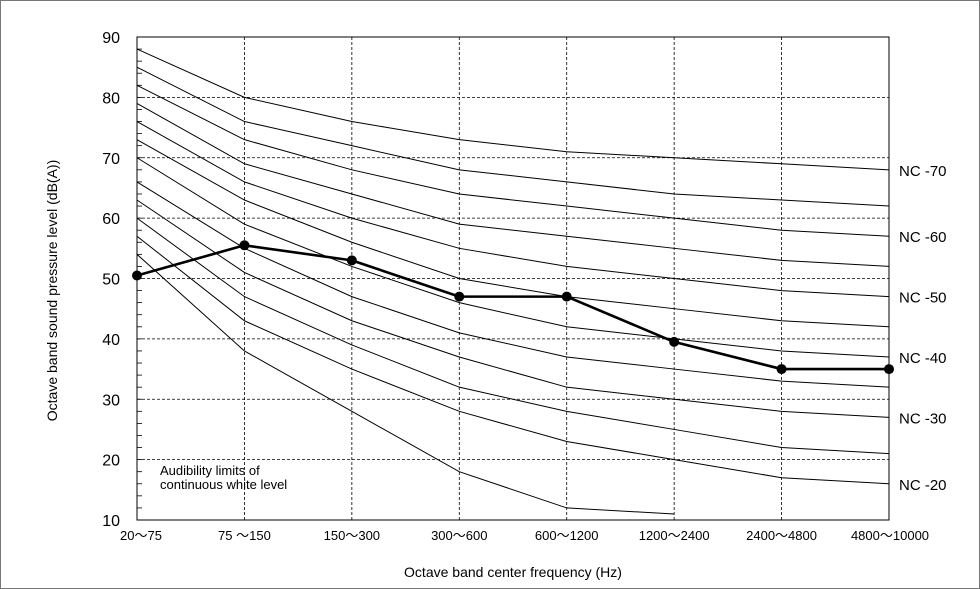 This screenshot has height=589, width=980. What do you see at coordinates (141, 535) in the screenshot?
I see `x-tick-label: 20～75` at bounding box center [141, 535].